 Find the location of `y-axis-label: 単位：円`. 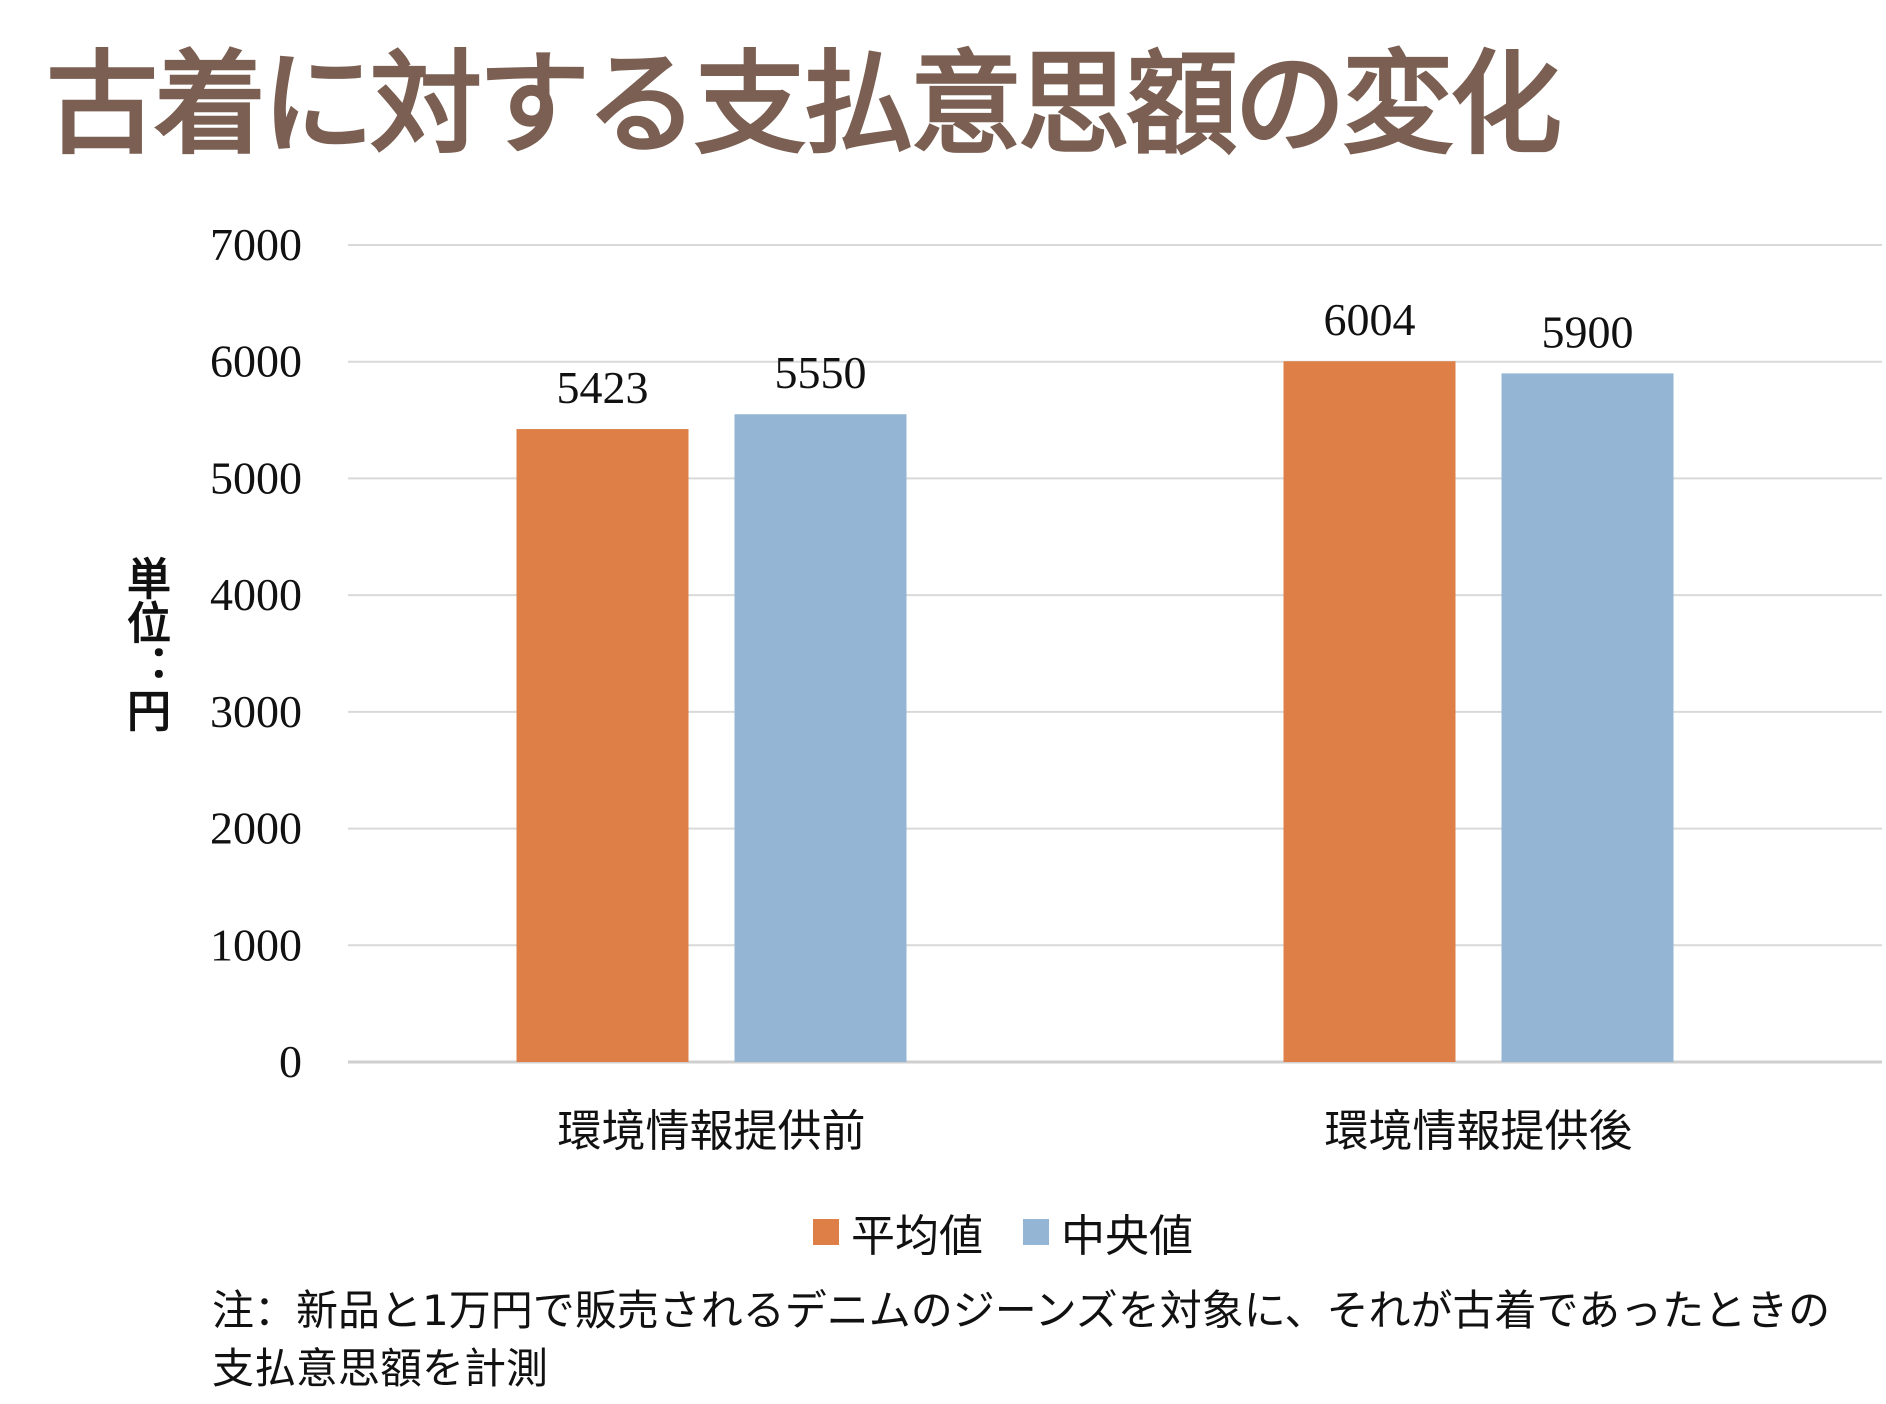

y-axis-label: 単位：円 is located at coordinates (144, 644).